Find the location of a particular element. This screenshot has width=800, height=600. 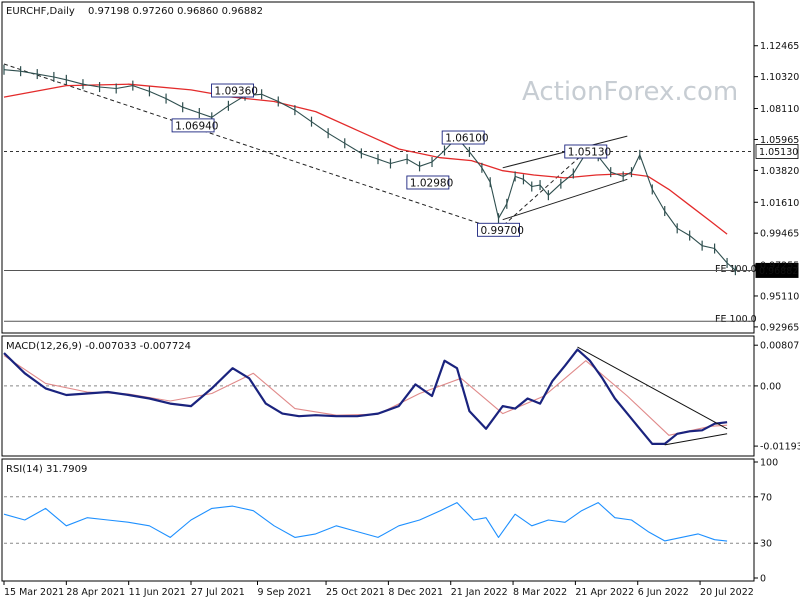

rsi-layer is located at coordinates (377, 520).